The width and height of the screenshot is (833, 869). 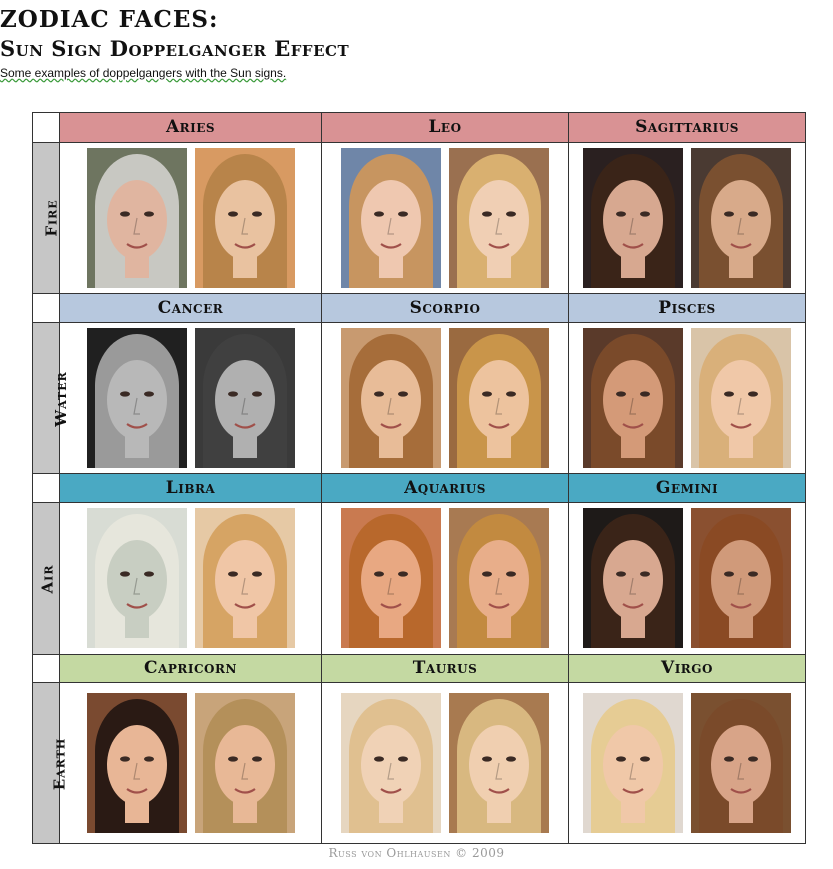 What do you see at coordinates (190, 127) in the screenshot?
I see `sign-label: Aries` at bounding box center [190, 127].